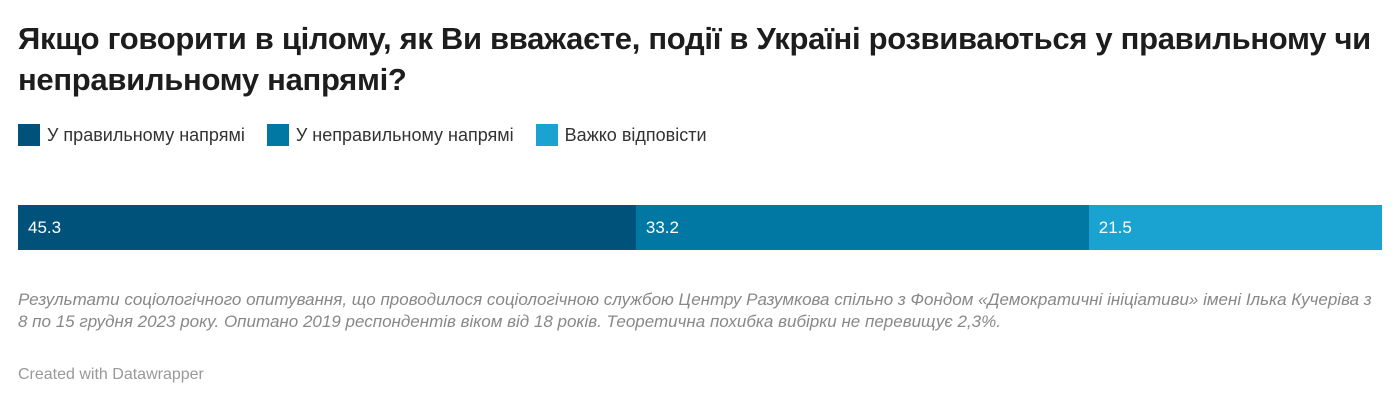  I want to click on bar-segment: 33.2, so click(862, 227).